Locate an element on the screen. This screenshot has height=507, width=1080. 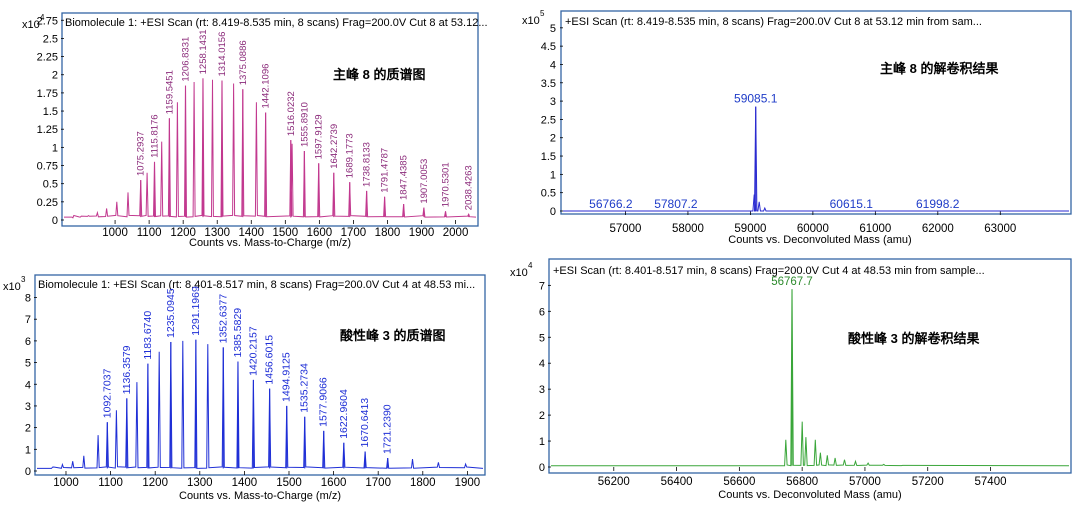
x-tick-label: 2000 is located at coordinates (456, 233).